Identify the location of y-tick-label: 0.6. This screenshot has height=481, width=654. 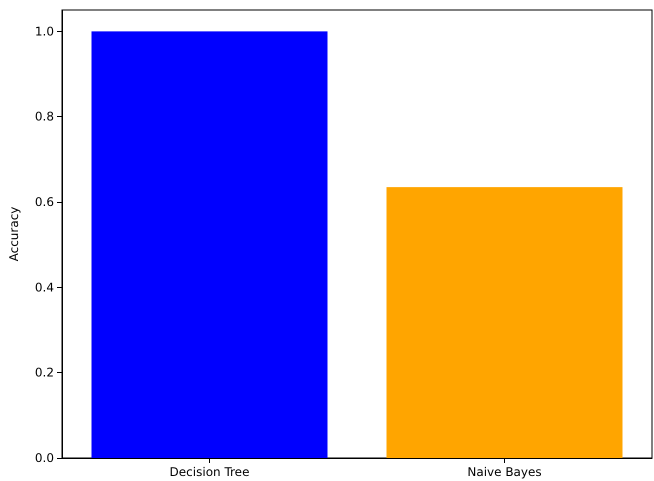
(44, 202).